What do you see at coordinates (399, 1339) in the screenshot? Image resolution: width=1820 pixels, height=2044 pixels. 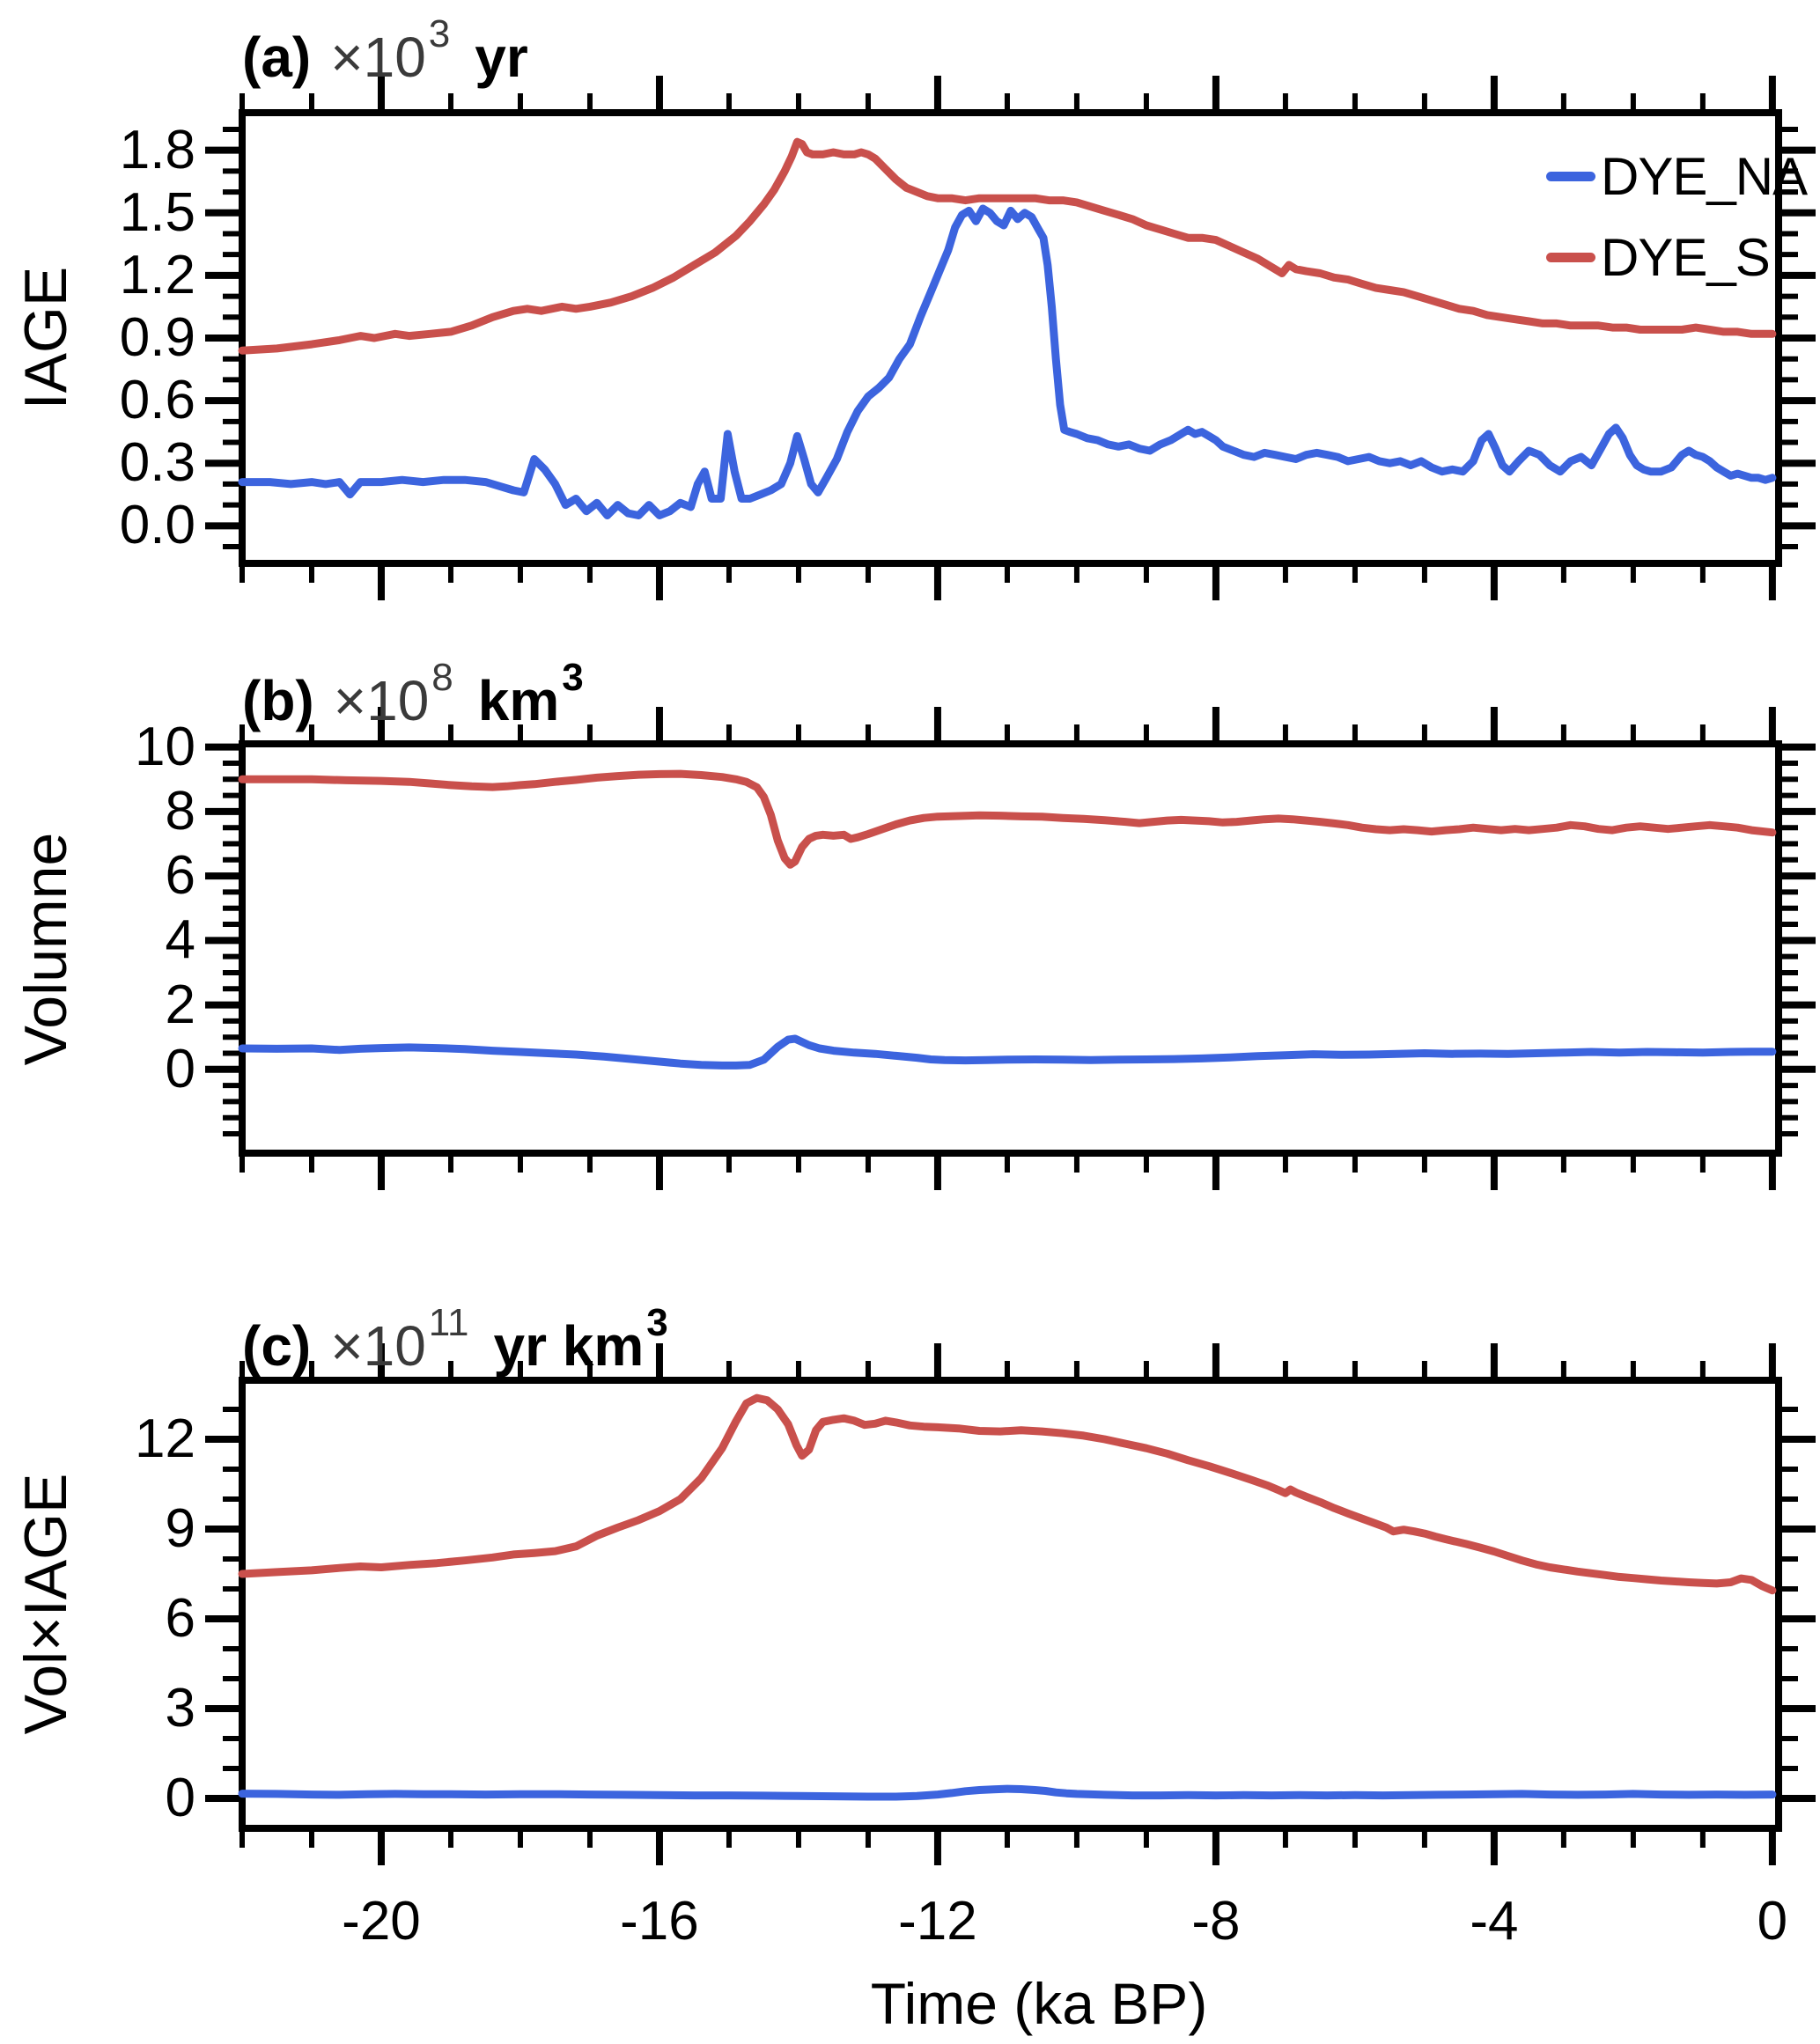 I see `panel-c-scale-factor: ×10¹¹` at bounding box center [399, 1339].